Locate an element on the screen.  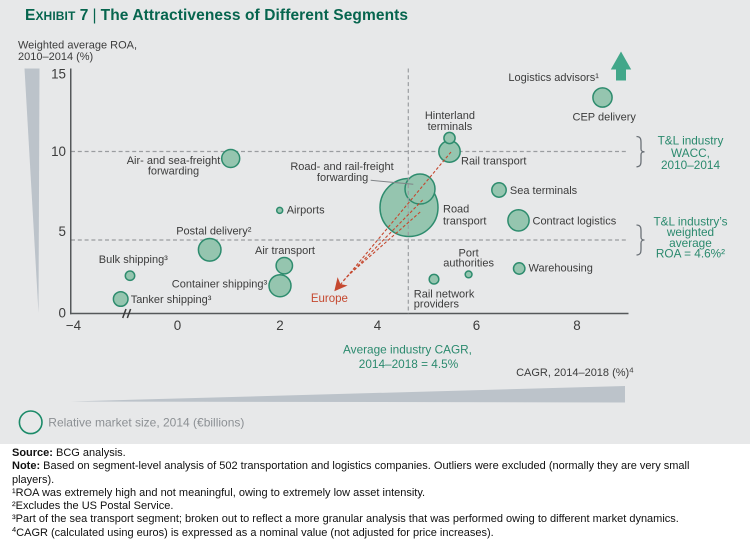
svg-text: Europe is located at coordinates (329, 299).